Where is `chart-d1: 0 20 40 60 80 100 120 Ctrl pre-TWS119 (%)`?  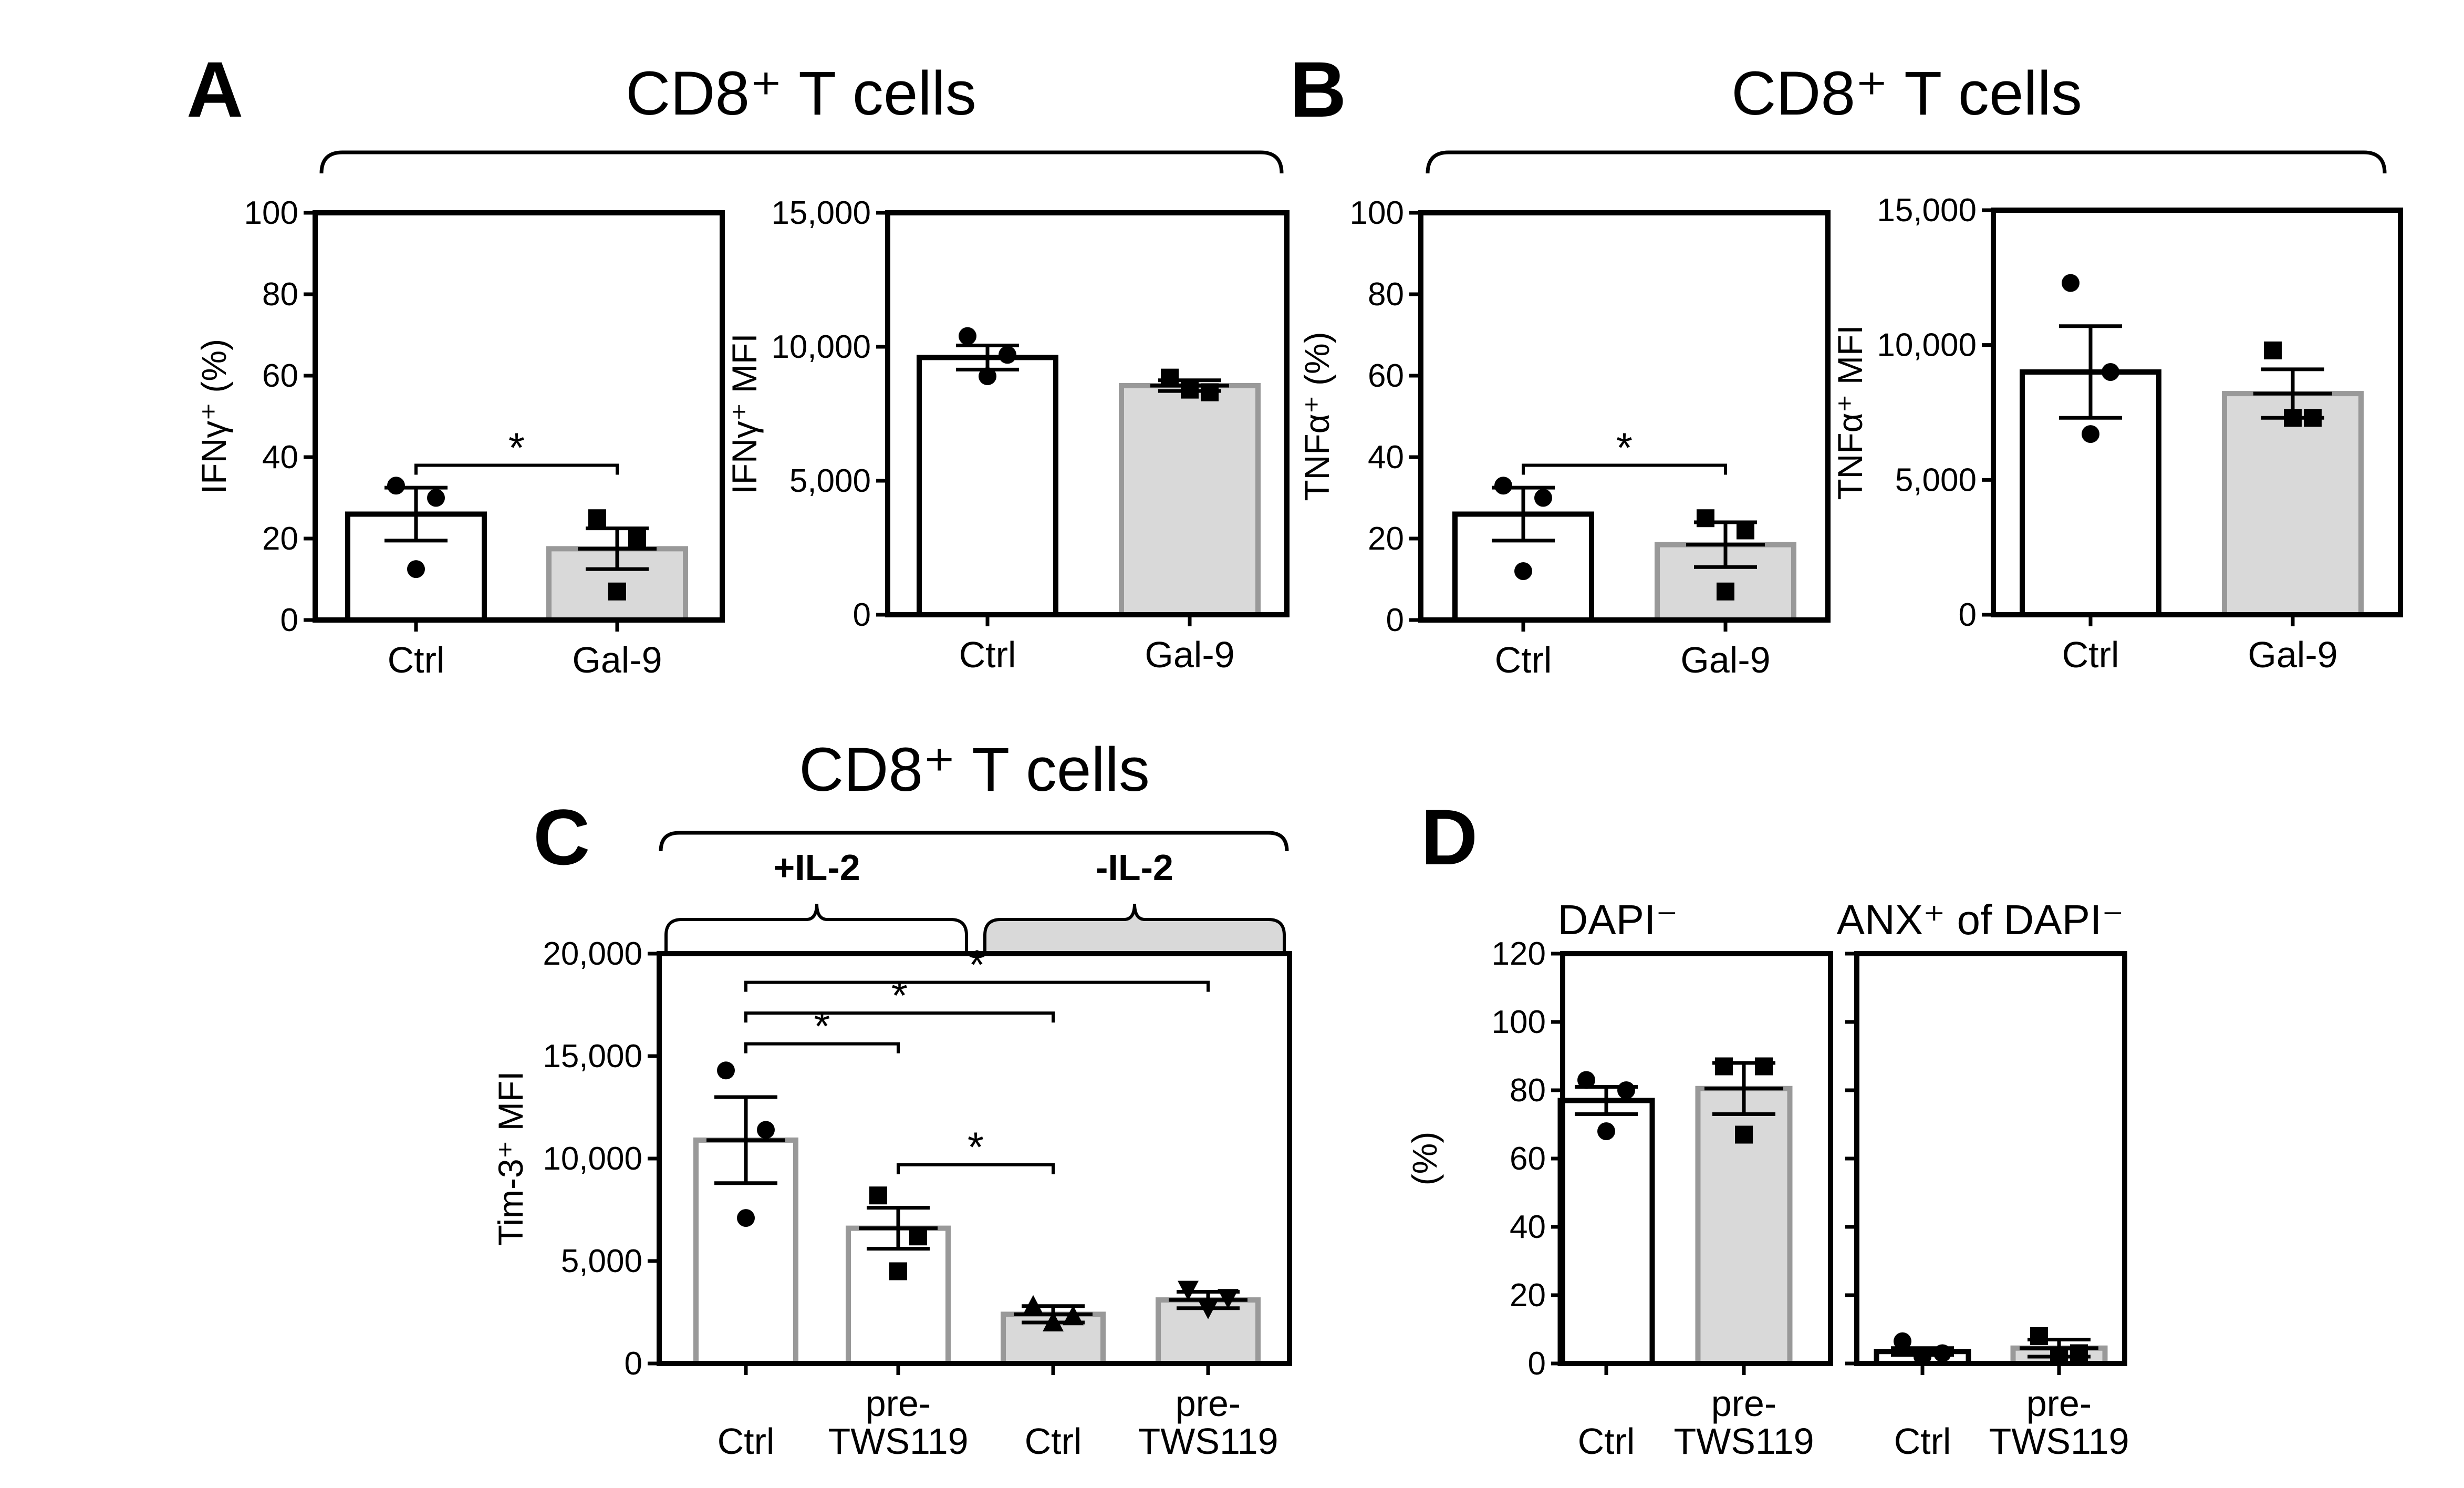 chart-d1: 0 20 40 60 80 100 120 Ctrl pre-TWS119 (%) is located at coordinates (1619, 1199).